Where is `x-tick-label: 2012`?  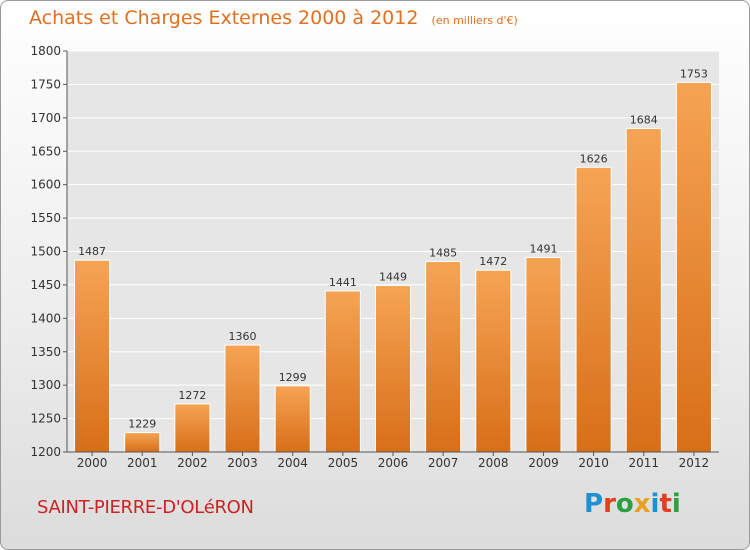 x-tick-label: 2012 is located at coordinates (694, 463).